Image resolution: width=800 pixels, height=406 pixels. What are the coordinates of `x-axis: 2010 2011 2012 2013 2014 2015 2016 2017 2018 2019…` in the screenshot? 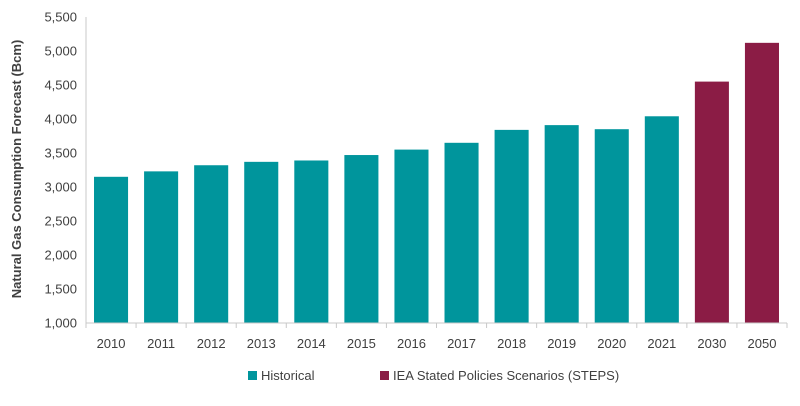 It's located at (436, 336).